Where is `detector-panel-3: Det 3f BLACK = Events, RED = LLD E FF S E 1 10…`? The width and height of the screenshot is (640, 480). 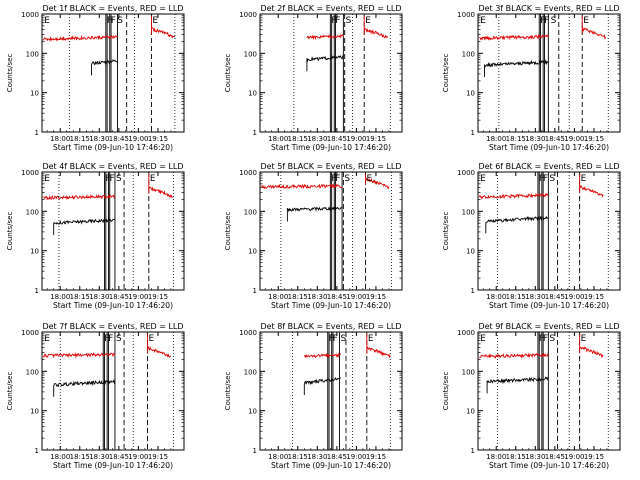
detector-panel-3: Det 3f BLACK = Events, RED = LLD E FF S E 1 10… is located at coordinates (531, 78).